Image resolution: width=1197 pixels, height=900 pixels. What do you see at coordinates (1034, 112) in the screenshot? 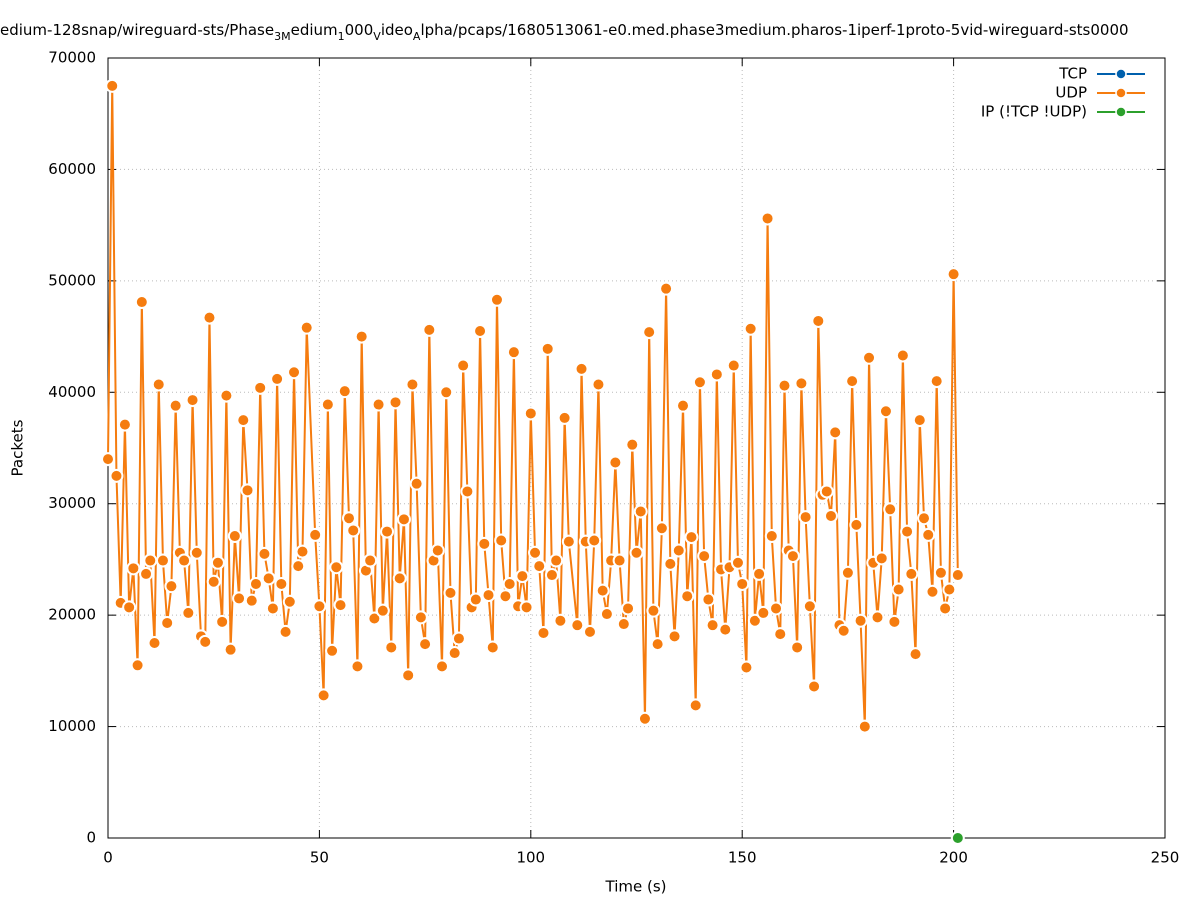
I see `legend-label: IP (!TCP !UDP)` at bounding box center [1034, 112].